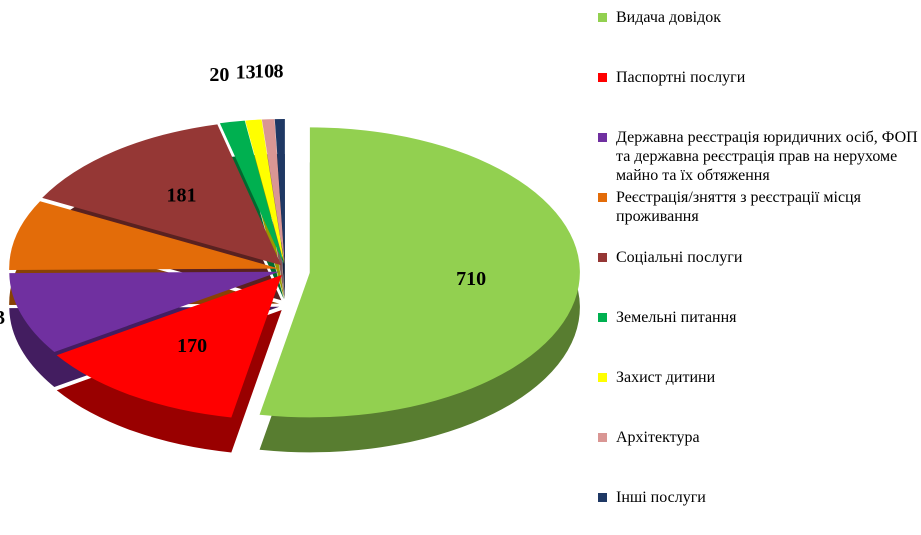 This screenshot has height=535, width=921. I want to click on legend-item: Архітектура, so click(759, 437).